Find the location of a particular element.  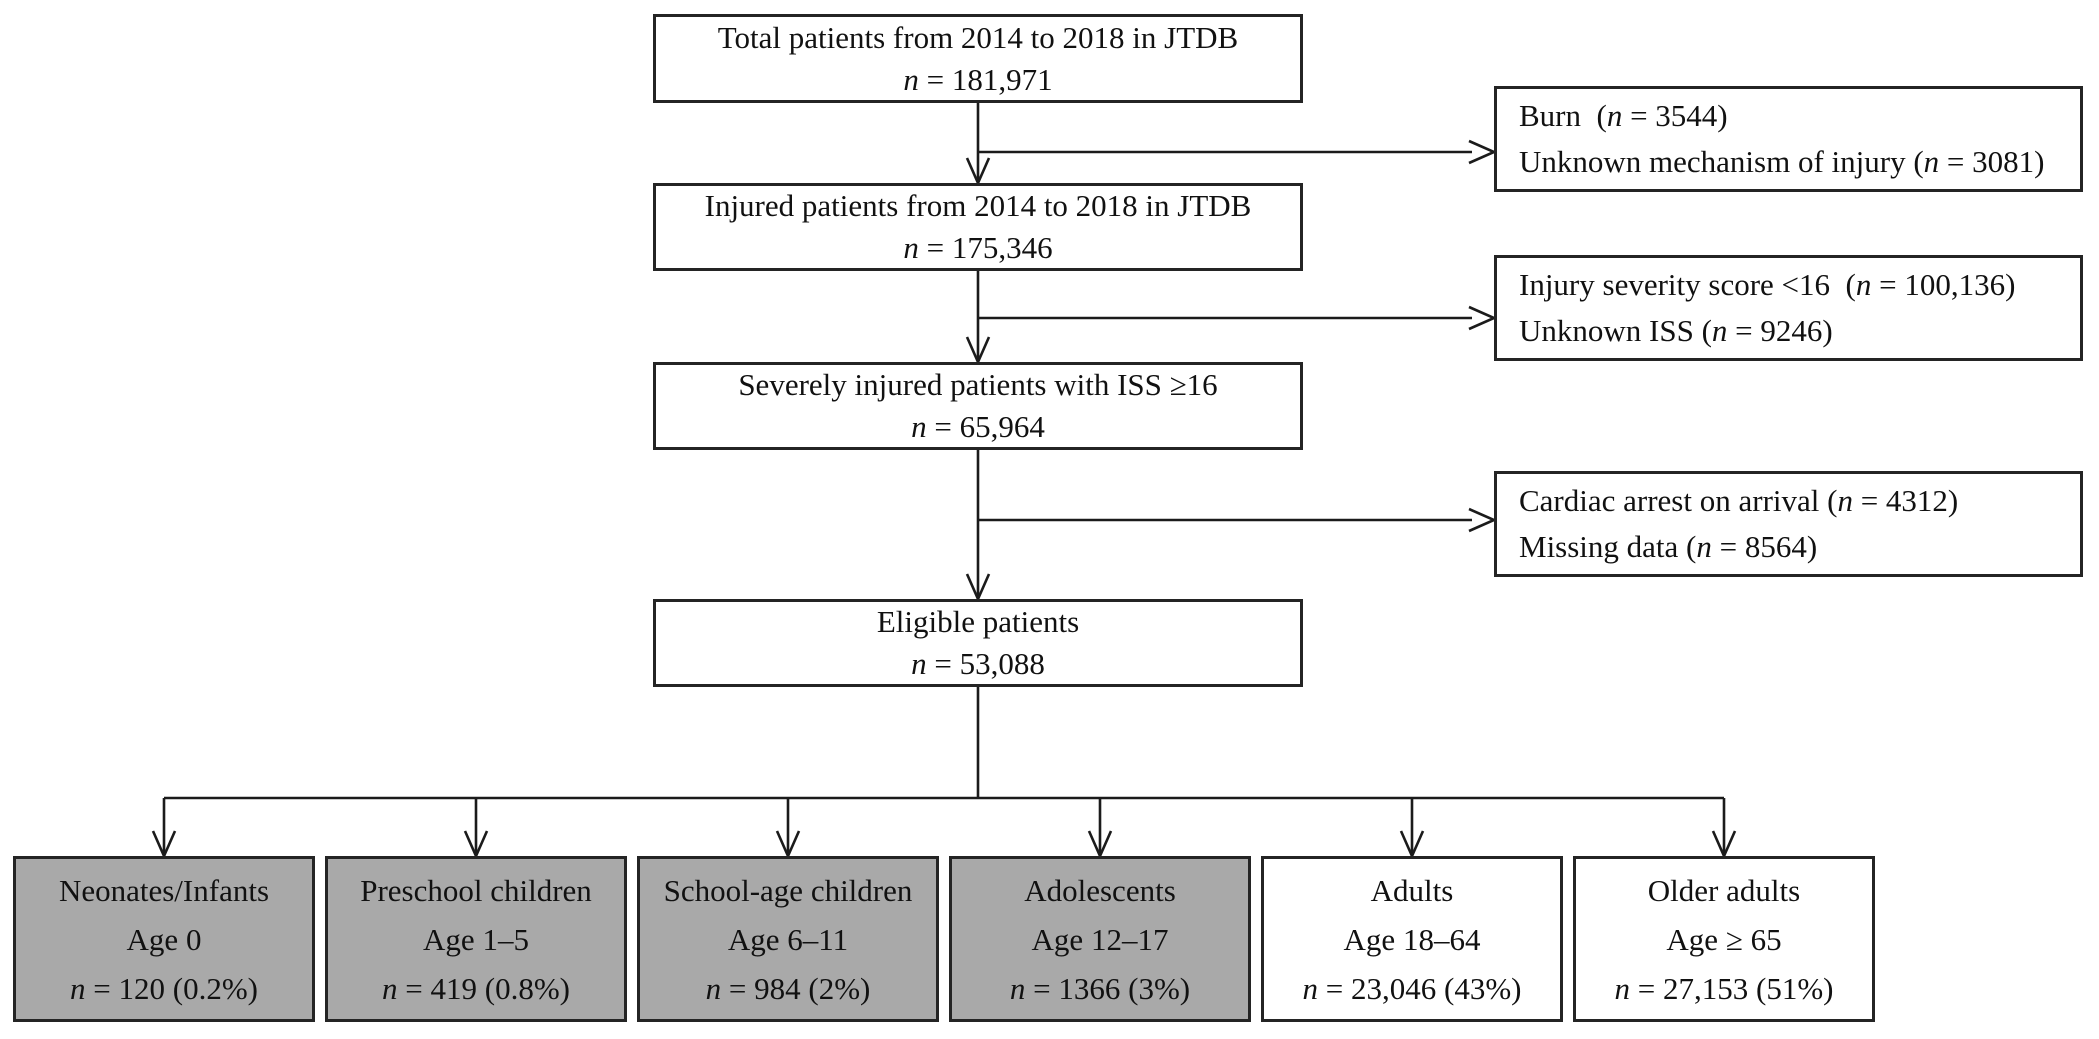

exclusion-text: Unknown mechanism of injury ( is located at coordinates (1721, 161).